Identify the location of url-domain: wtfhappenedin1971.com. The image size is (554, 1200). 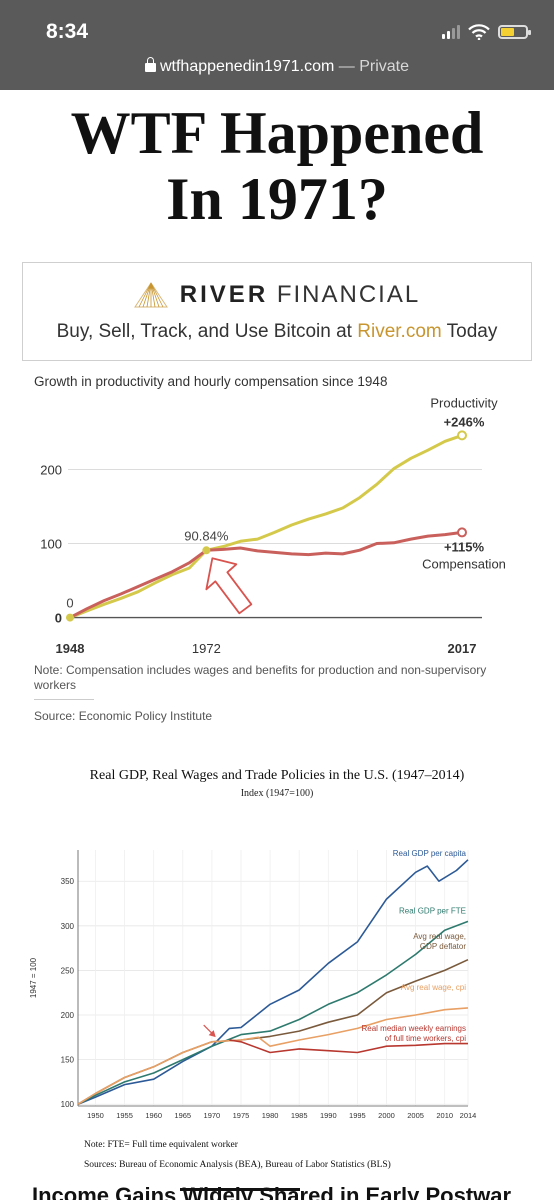
(247, 66).